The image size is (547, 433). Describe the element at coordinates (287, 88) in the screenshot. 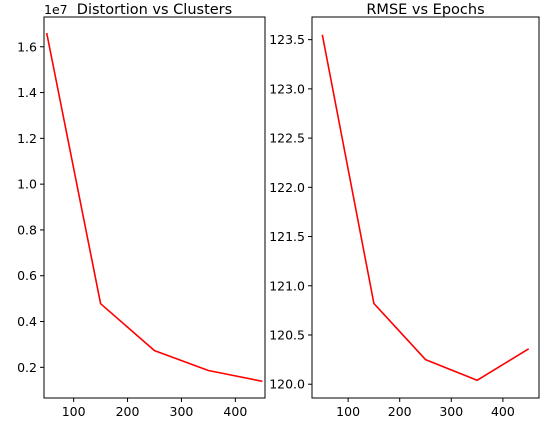

I see `y-tick-label: 123.0` at that location.